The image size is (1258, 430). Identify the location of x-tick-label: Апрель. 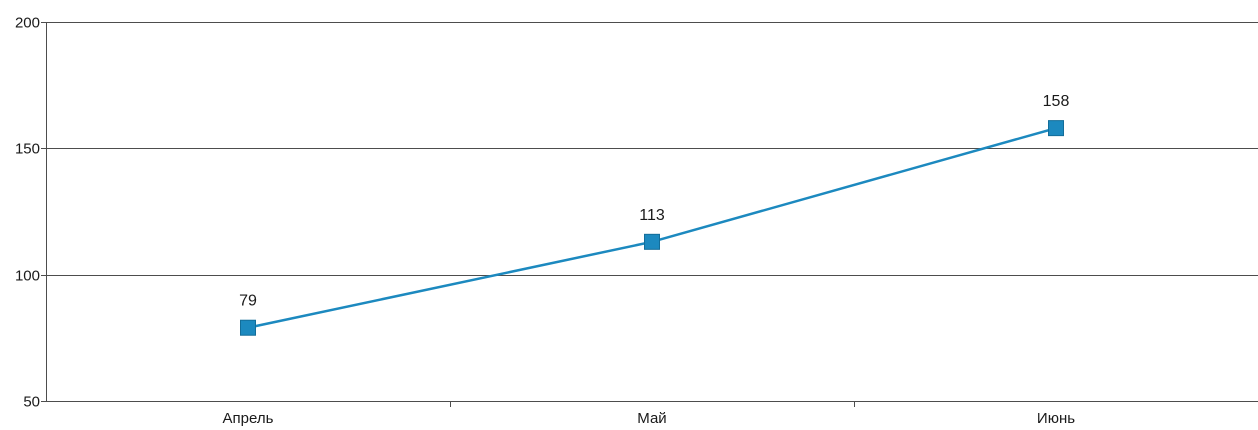
(248, 418).